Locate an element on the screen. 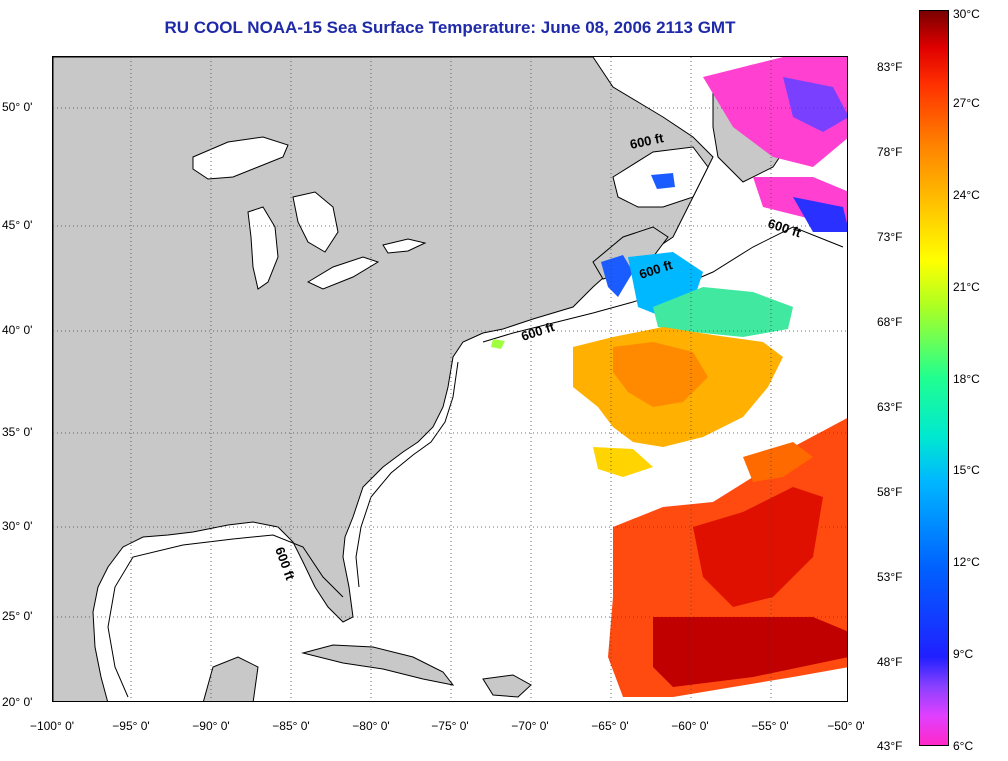 This screenshot has width=1008, height=761. lat-label: 50° 0' is located at coordinates (17, 107).